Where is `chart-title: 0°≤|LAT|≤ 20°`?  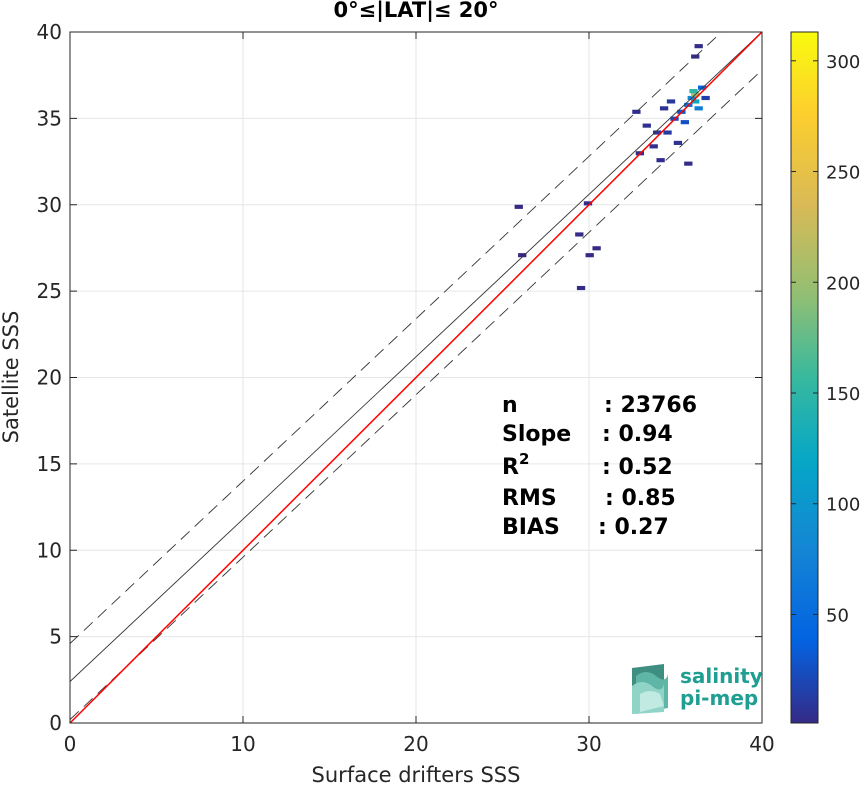
chart-title: 0°≤|LAT|≤ 20° is located at coordinates (415, 11).